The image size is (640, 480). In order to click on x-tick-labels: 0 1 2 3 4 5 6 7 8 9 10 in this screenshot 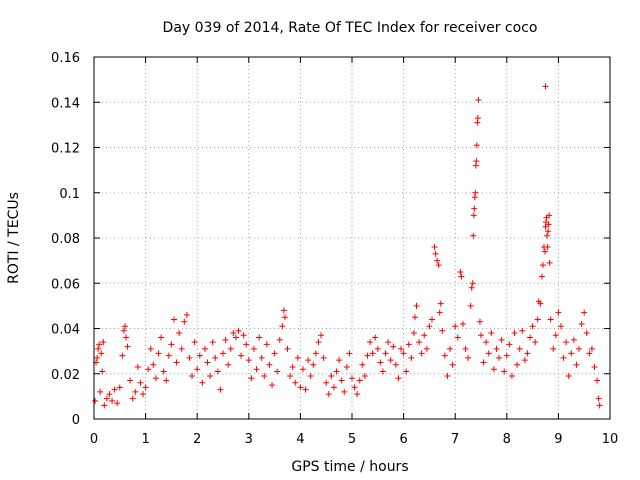, I will do `click(354, 439)`.